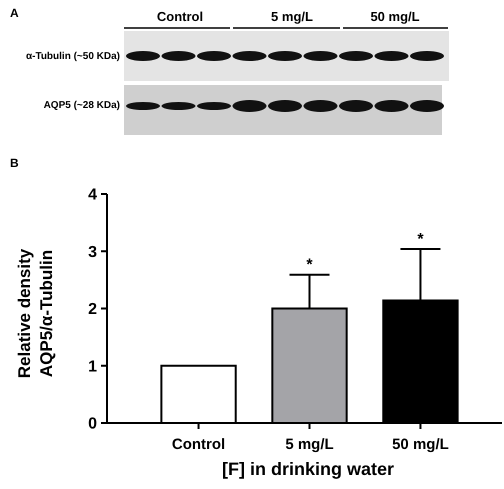 The height and width of the screenshot is (489, 504). What do you see at coordinates (93, 195) in the screenshot?
I see `y-tick-label: 4` at bounding box center [93, 195].